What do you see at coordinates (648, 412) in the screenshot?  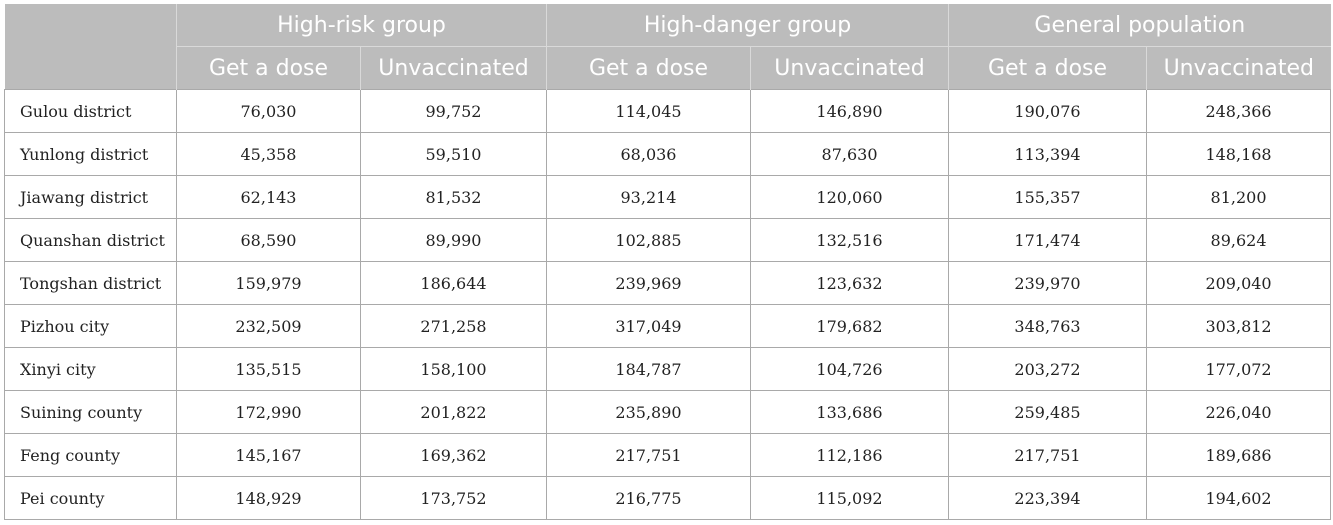 I see `table-cell: 235,890` at bounding box center [648, 412].